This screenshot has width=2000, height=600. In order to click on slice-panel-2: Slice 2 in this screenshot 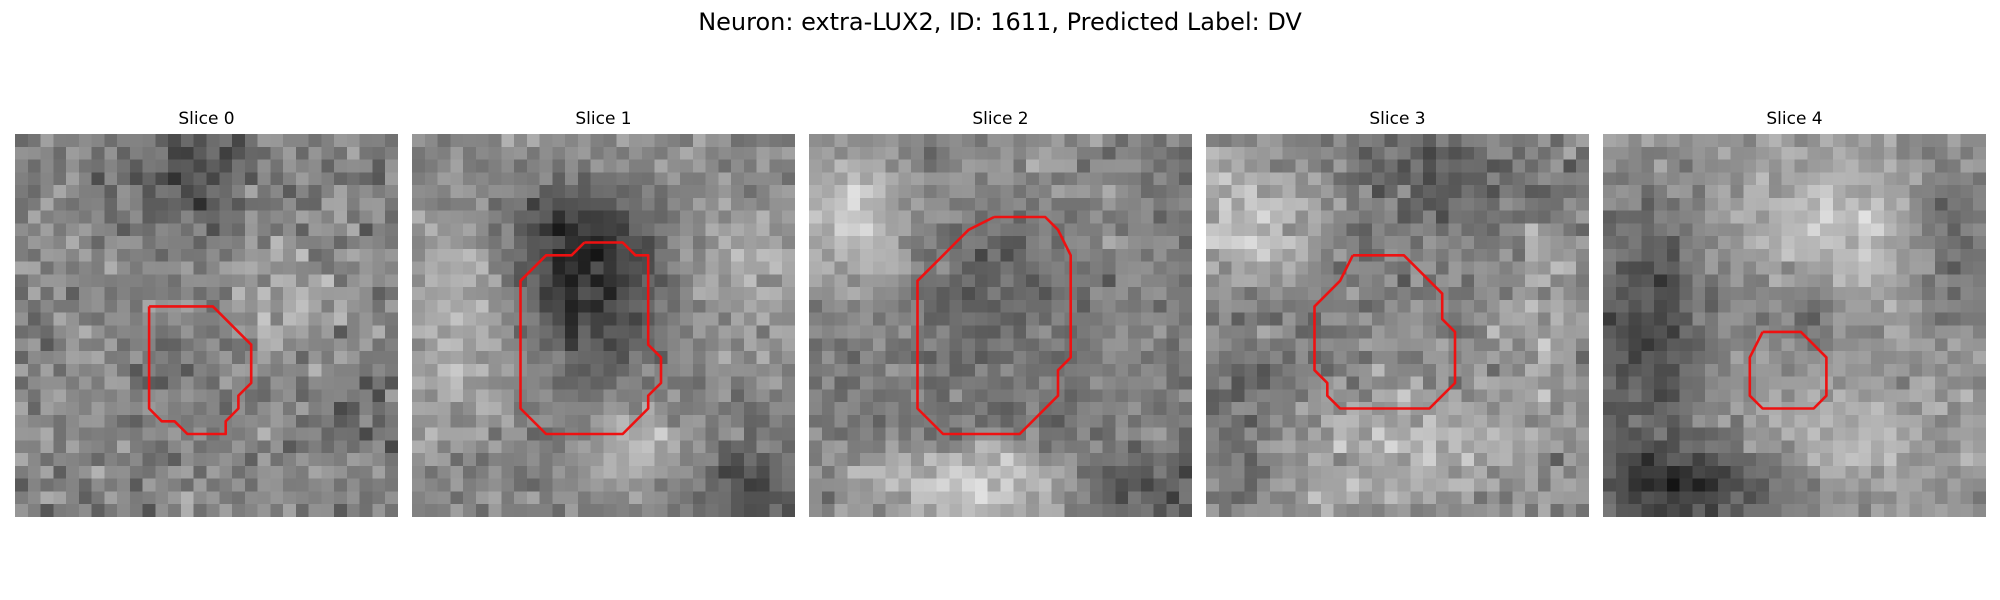, I will do `click(1000, 312)`.